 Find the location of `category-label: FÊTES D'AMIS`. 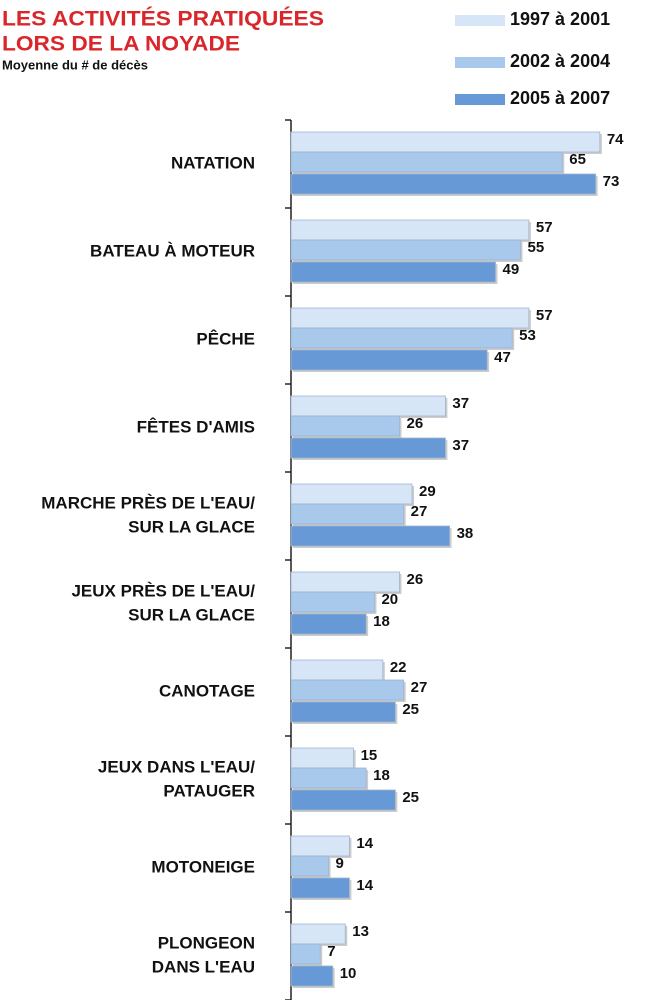

category-label: FÊTES D'AMIS is located at coordinates (196, 426).